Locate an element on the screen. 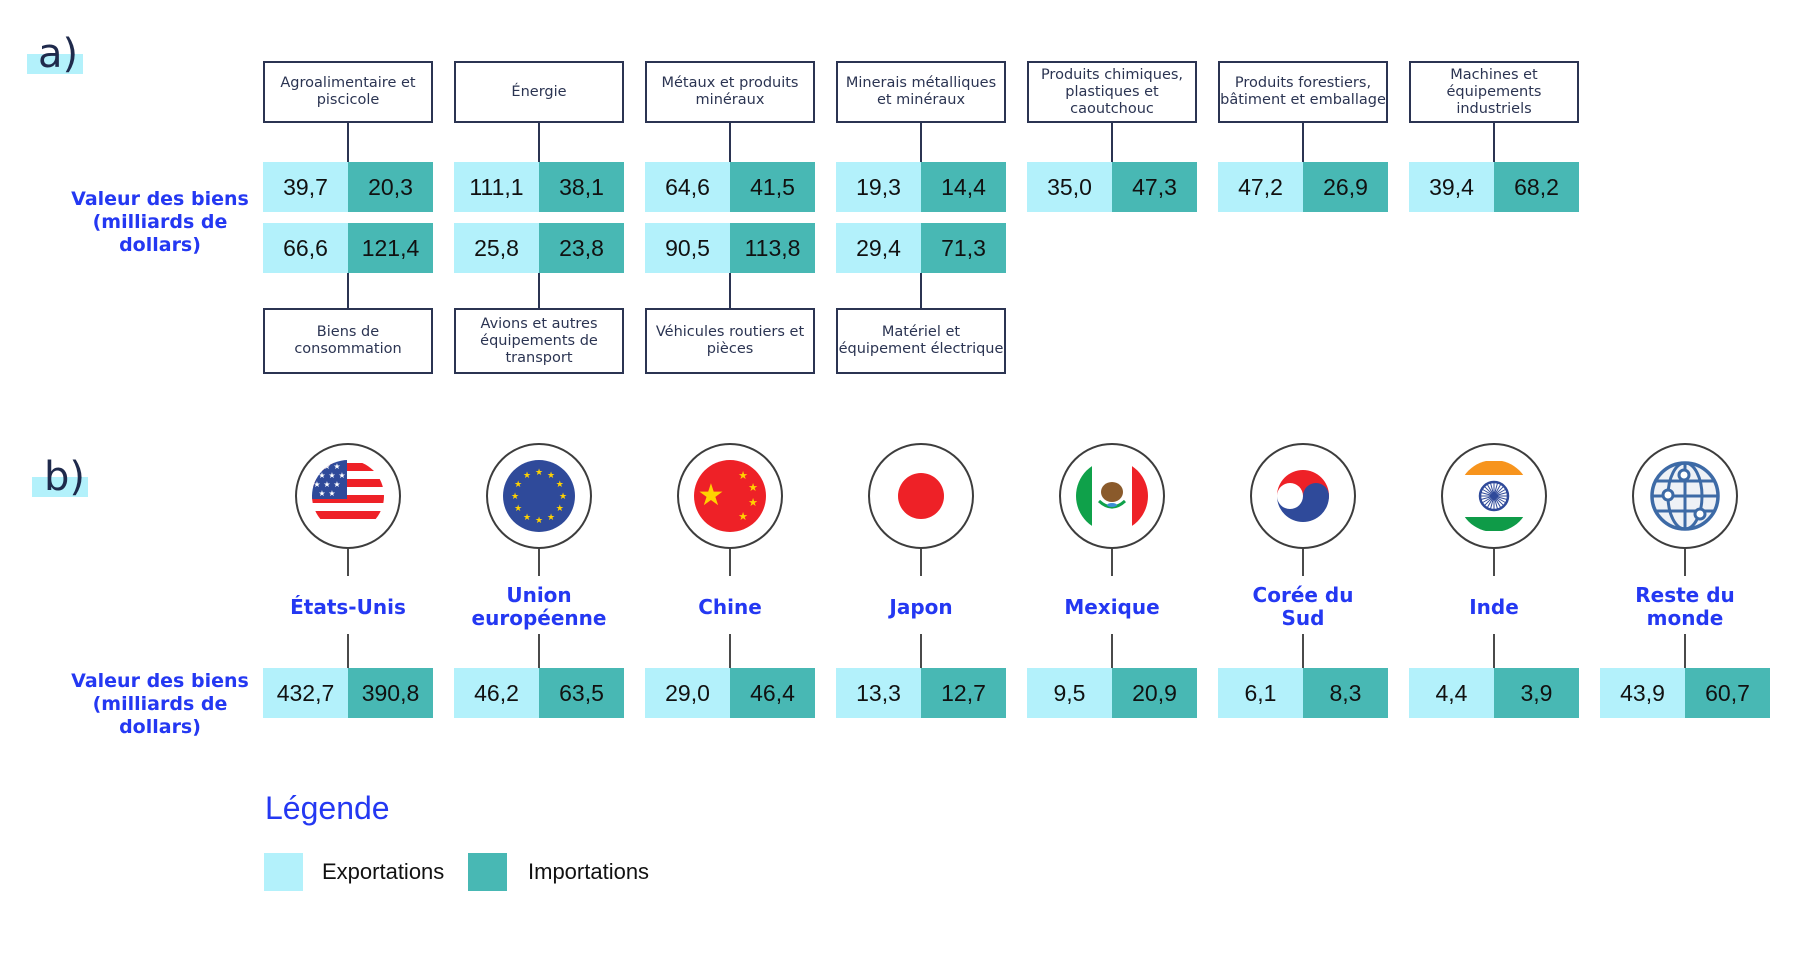 The width and height of the screenshot is (1800, 966). export-value: 13,3 is located at coordinates (878, 693).